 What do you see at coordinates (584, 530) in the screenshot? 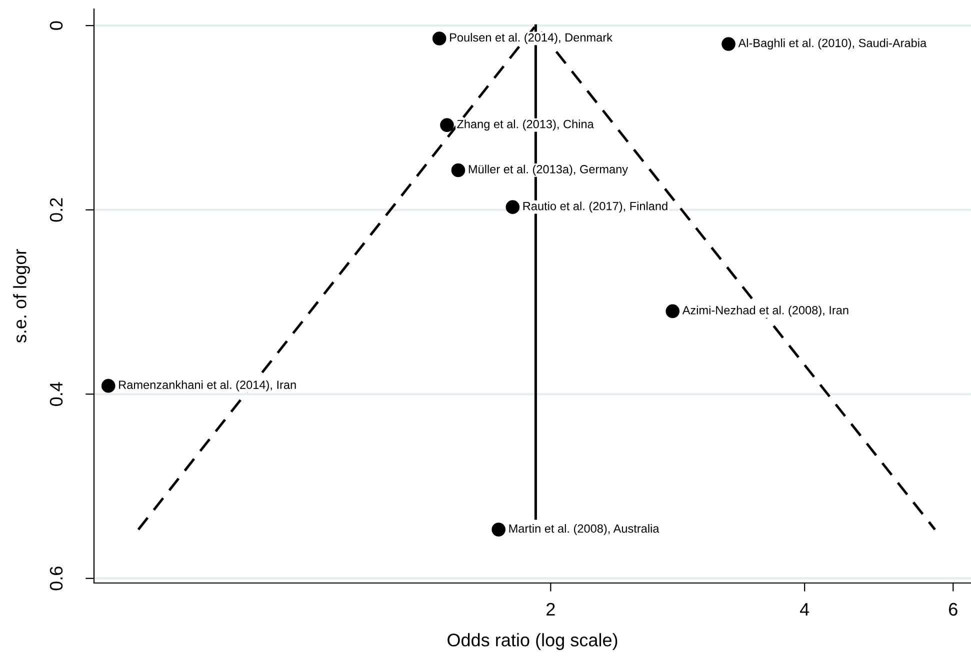
I see `annotation: Martin et al. (2008), Australia` at bounding box center [584, 530].